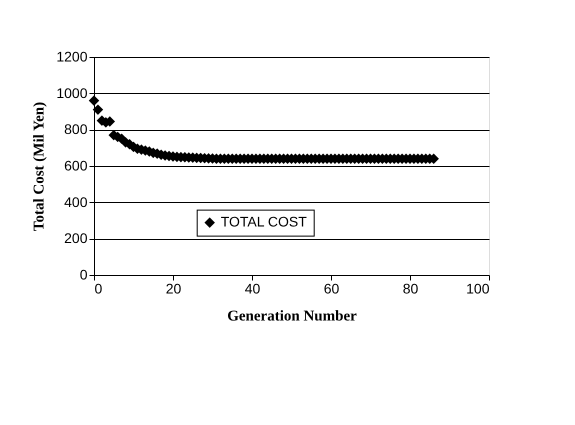  Describe the element at coordinates (252, 288) in the screenshot. I see `x-tick-label: 40` at that location.